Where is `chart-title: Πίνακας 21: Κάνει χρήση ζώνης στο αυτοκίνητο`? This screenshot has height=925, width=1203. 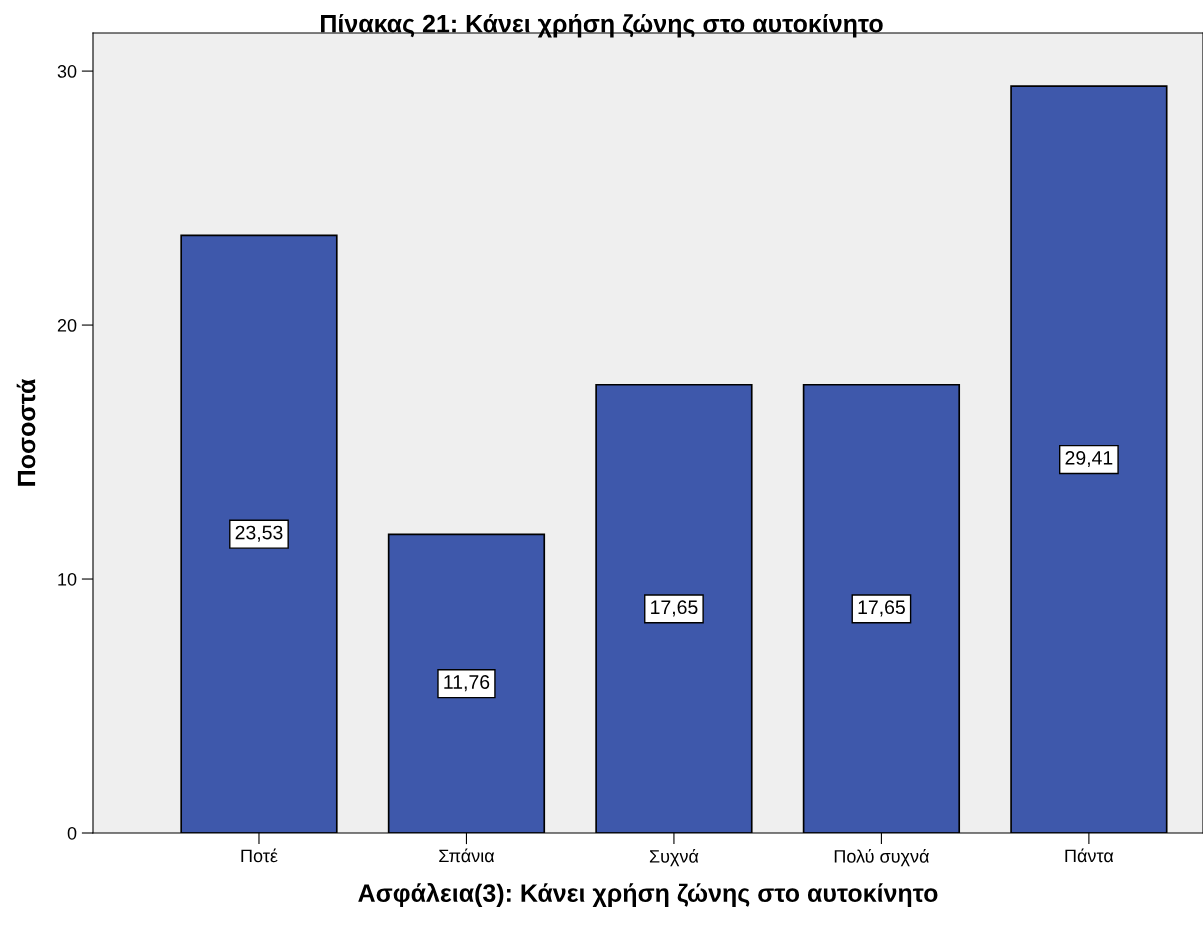 chart-title: Πίνακας 21: Κάνει χρήση ζώνης στο αυτοκίνητο is located at coordinates (602, 25).